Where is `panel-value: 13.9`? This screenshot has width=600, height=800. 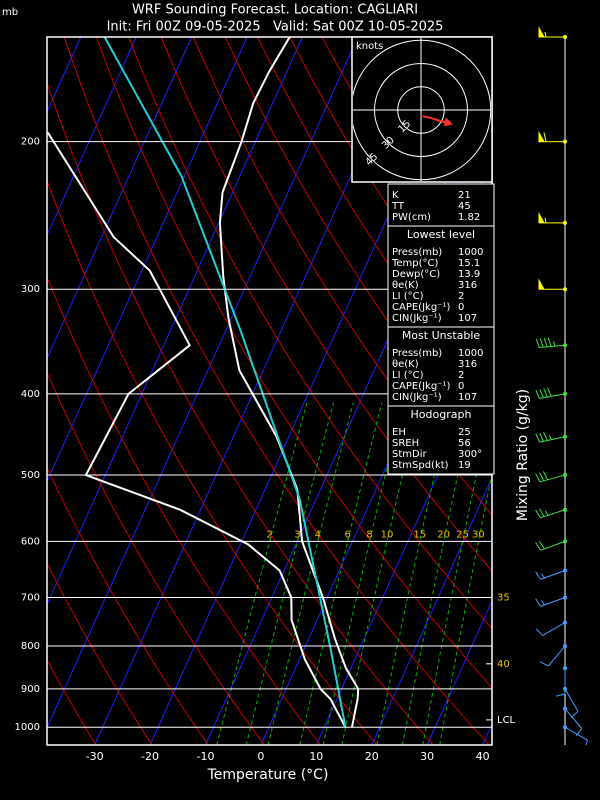
panel-value: 13.9 is located at coordinates (469, 274).